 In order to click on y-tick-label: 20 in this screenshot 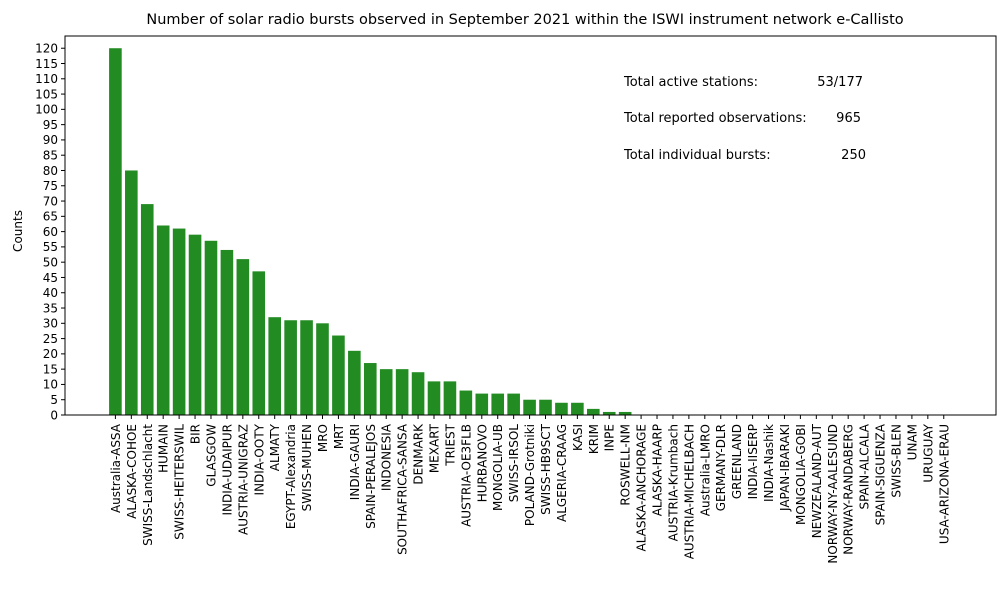, I will do `click(50, 354)`.